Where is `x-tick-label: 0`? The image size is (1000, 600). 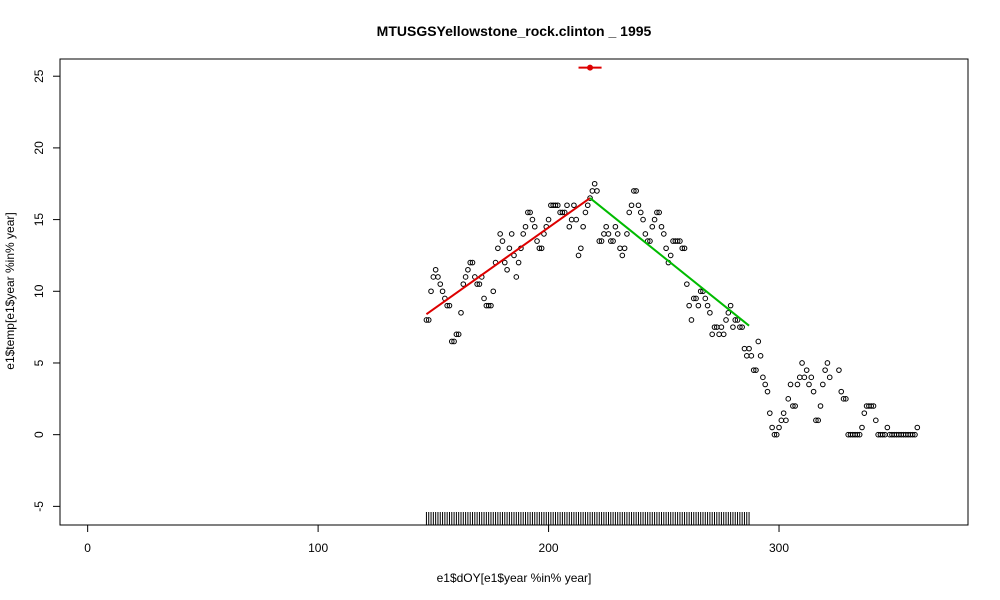 x-tick-label: 0 is located at coordinates (87, 548).